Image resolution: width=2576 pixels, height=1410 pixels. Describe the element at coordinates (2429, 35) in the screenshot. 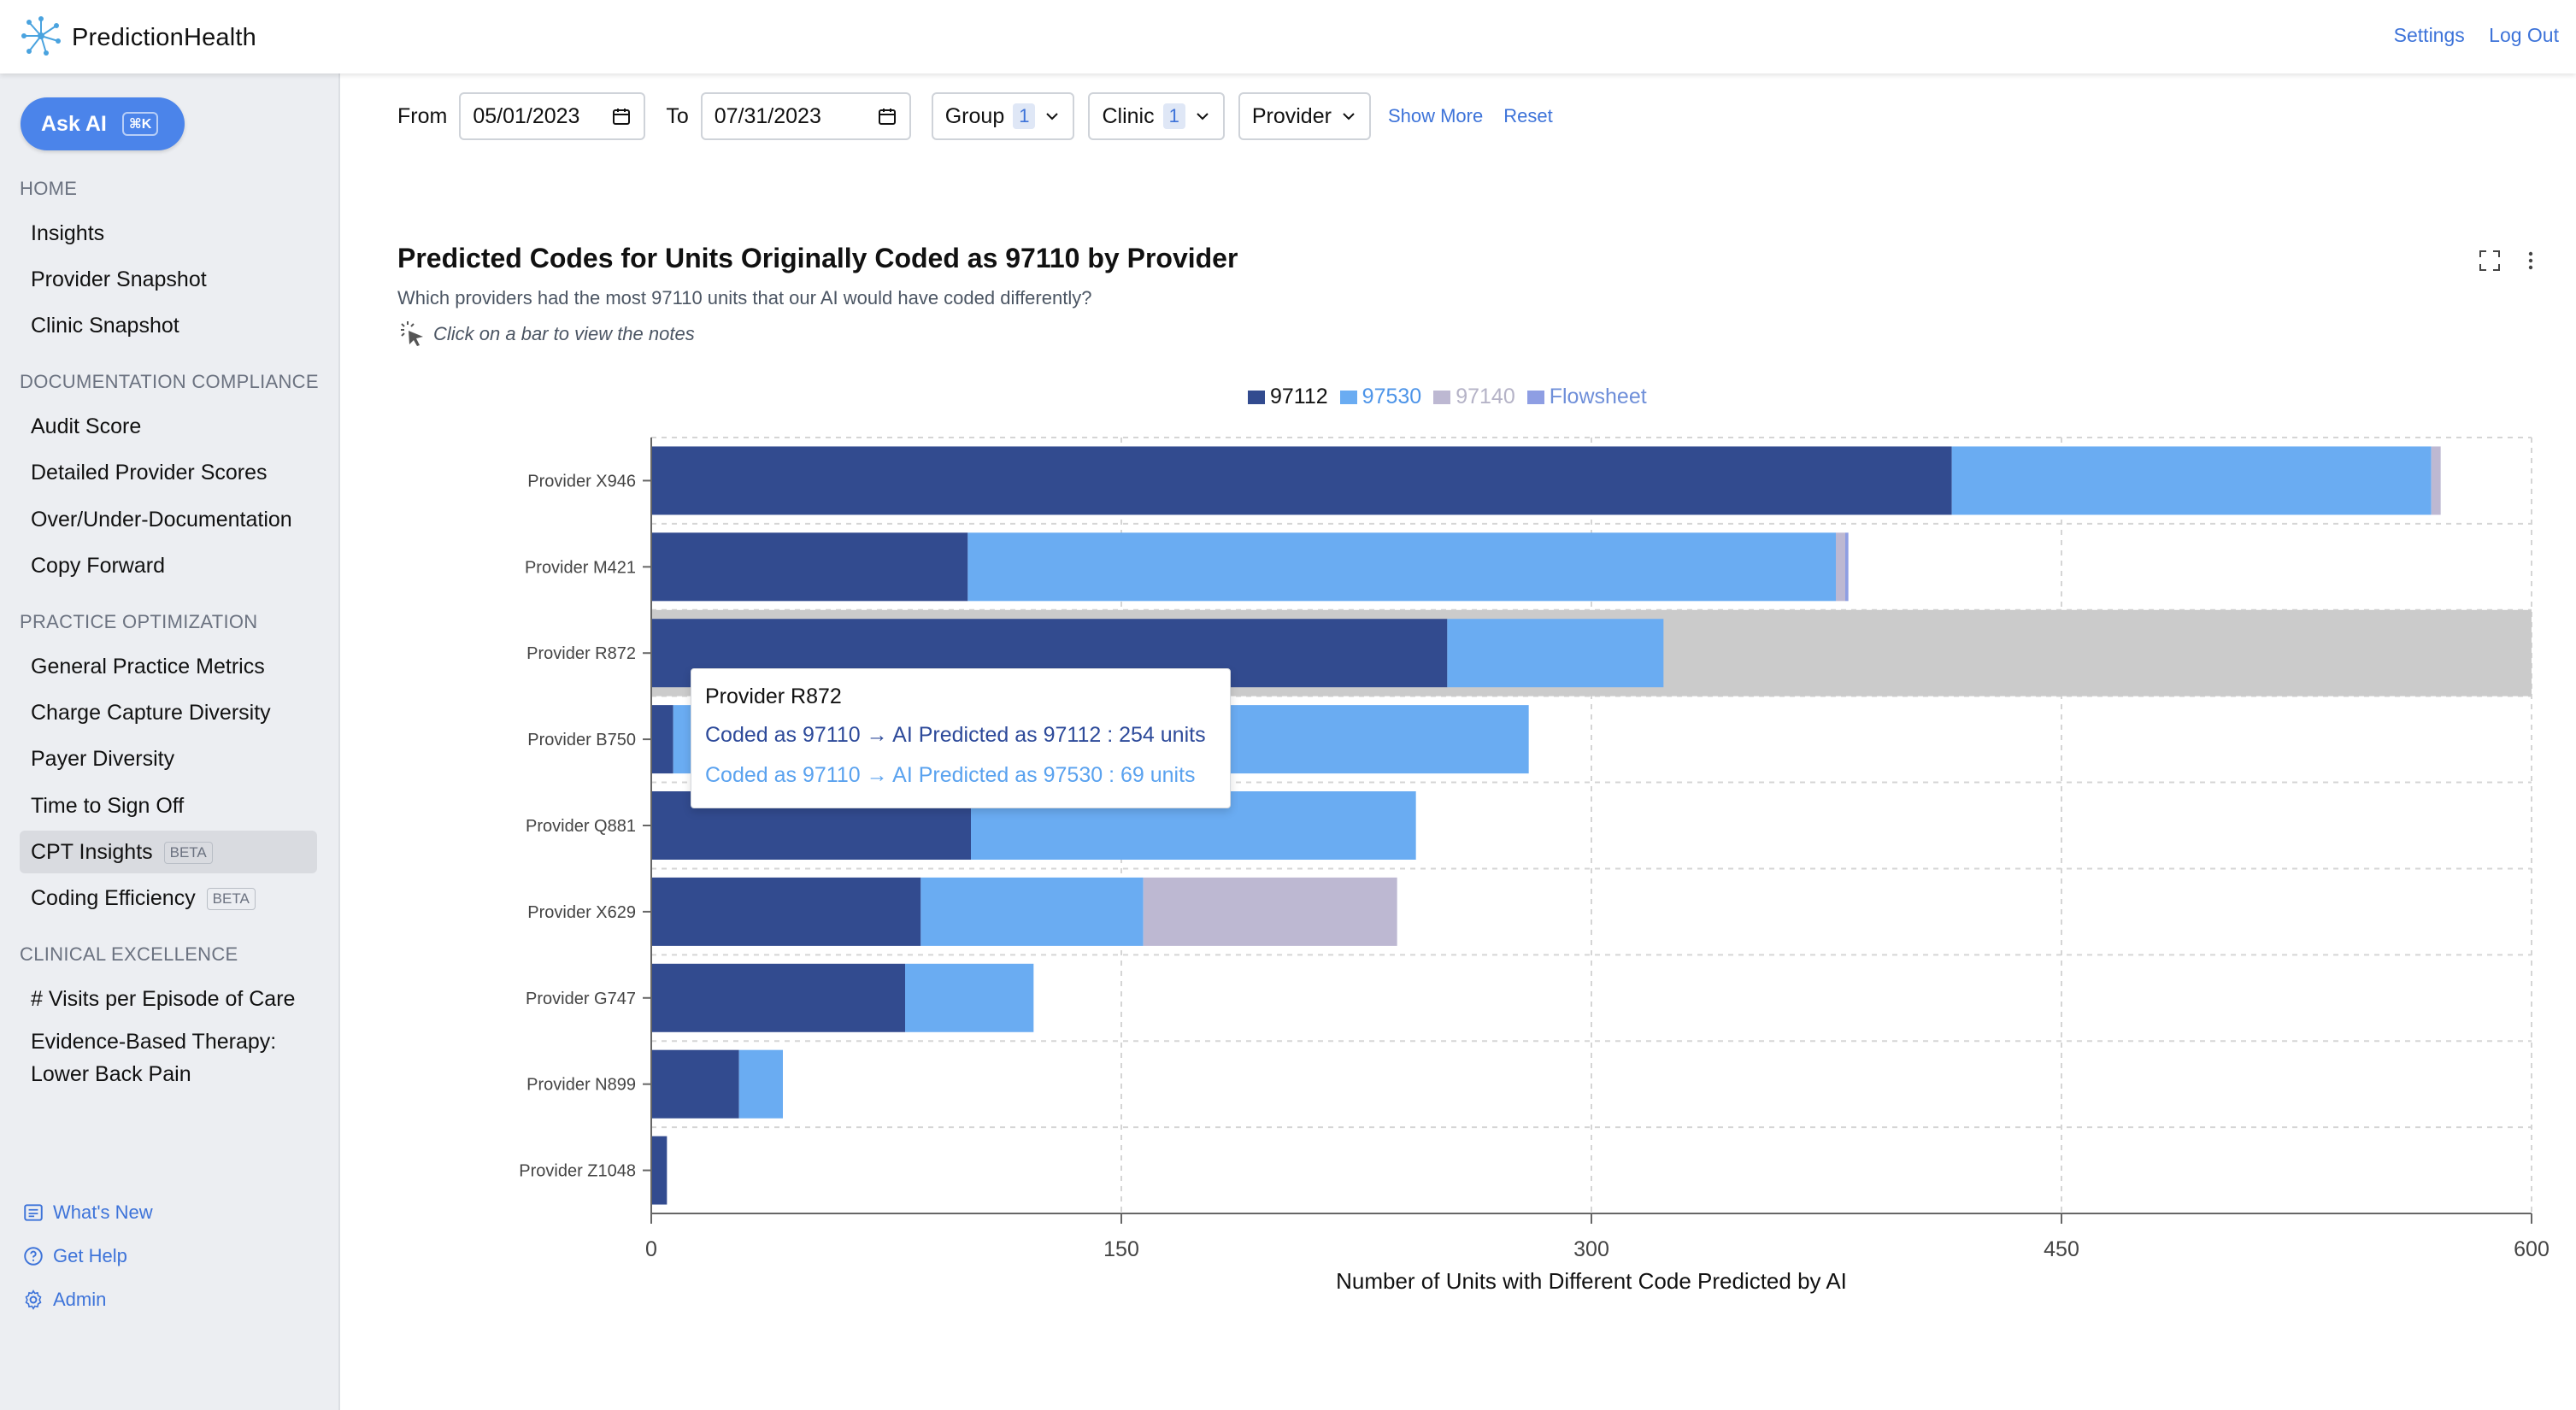

I see `settings-link: Settings` at that location.